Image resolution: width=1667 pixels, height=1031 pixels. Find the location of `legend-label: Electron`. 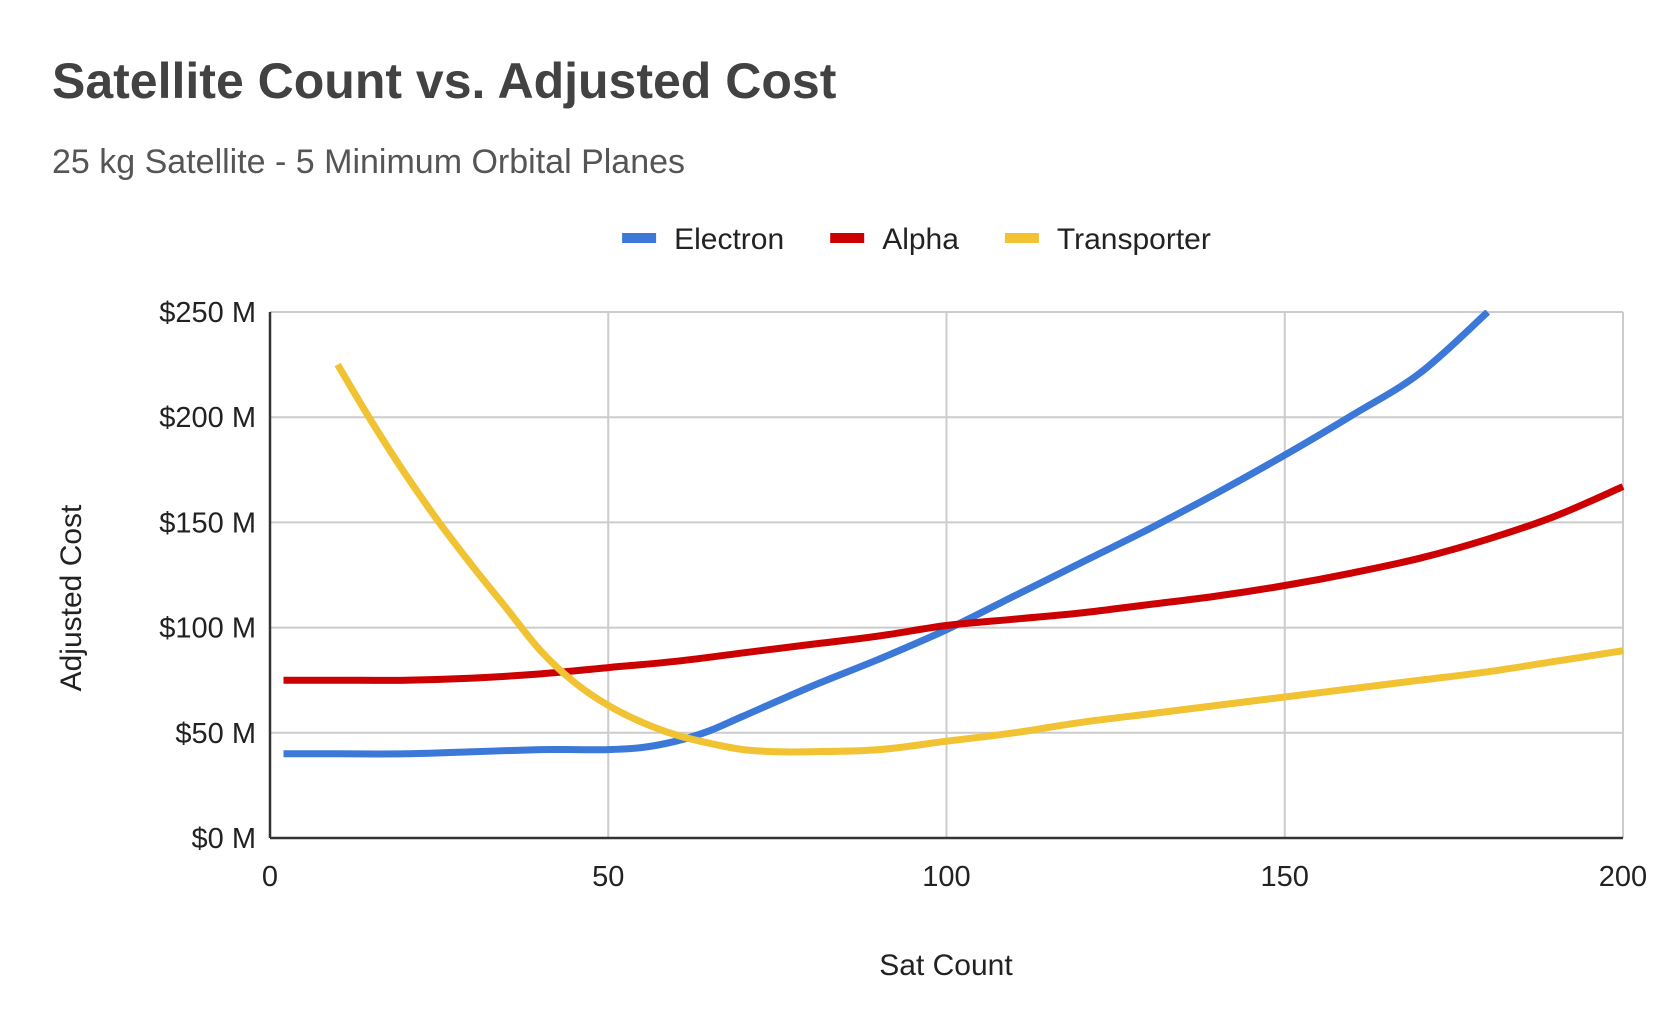

legend-label: Electron is located at coordinates (729, 239).